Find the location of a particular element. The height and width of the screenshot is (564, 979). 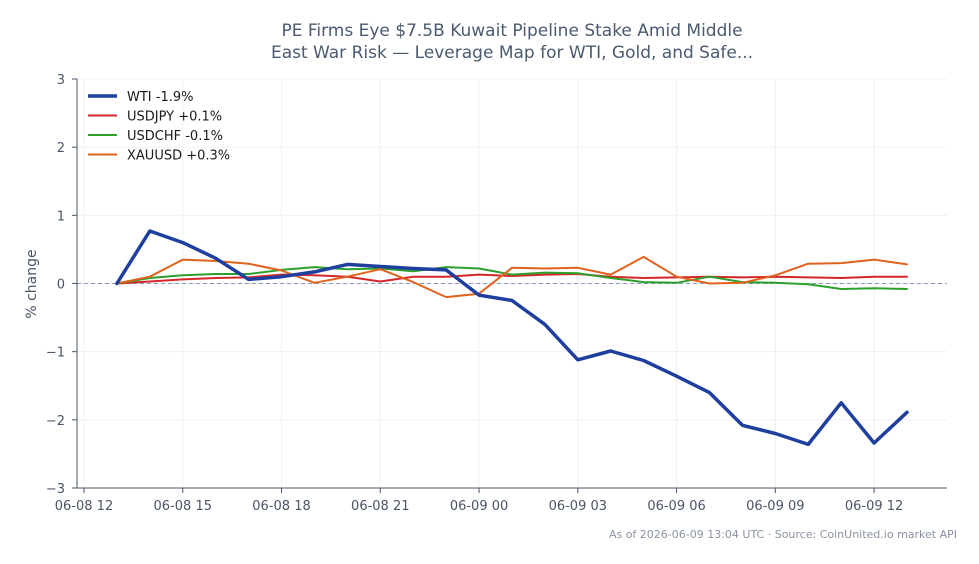

series-line-usdchf is located at coordinates (511, 278).